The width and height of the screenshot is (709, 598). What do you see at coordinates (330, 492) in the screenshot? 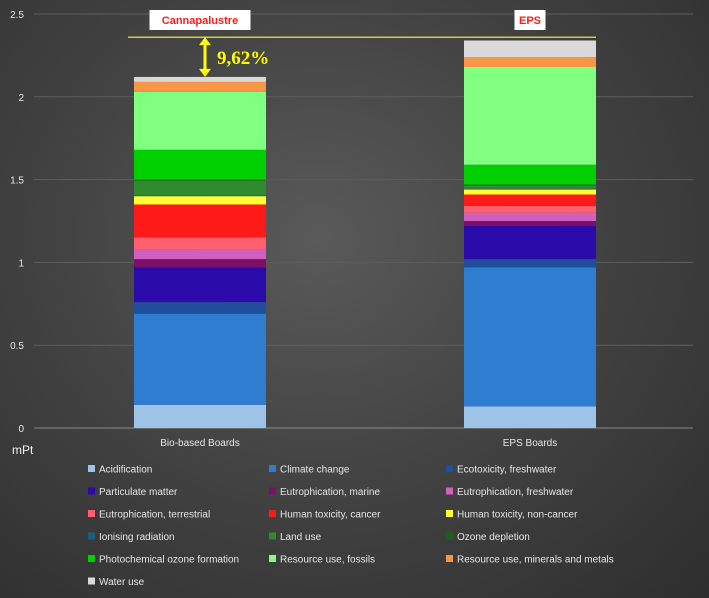
I see `legend-label: Eutrophication, marine` at bounding box center [330, 492].